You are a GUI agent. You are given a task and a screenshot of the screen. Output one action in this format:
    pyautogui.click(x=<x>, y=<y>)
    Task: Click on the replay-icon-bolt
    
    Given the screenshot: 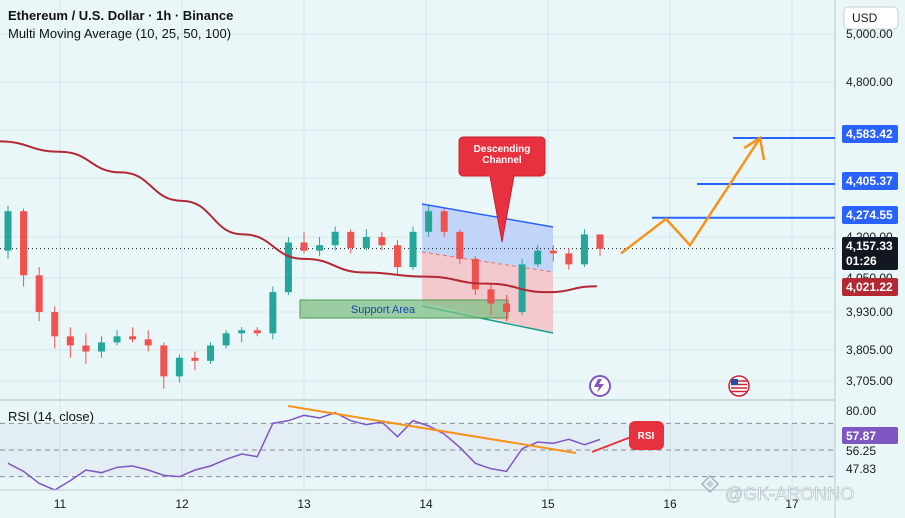 What is the action you would take?
    pyautogui.click(x=599, y=386)
    